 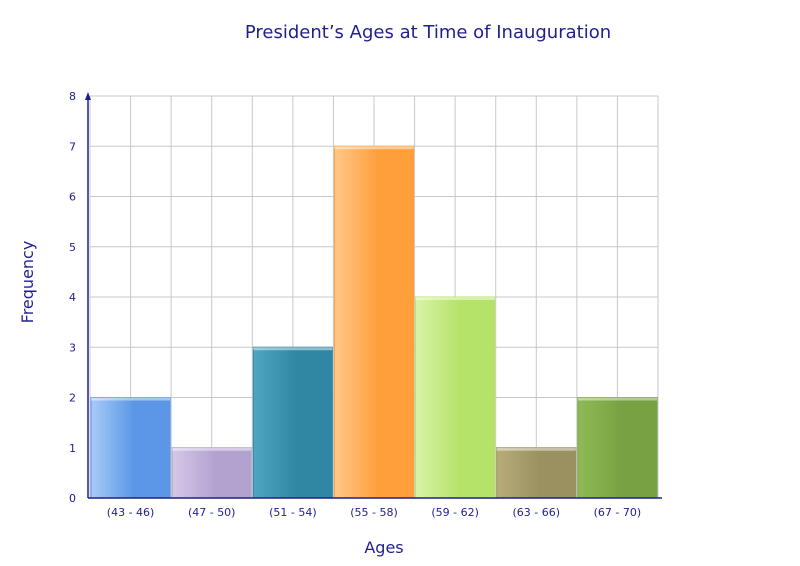 I want to click on x-tick-label: (63 - 66), so click(x=537, y=512).